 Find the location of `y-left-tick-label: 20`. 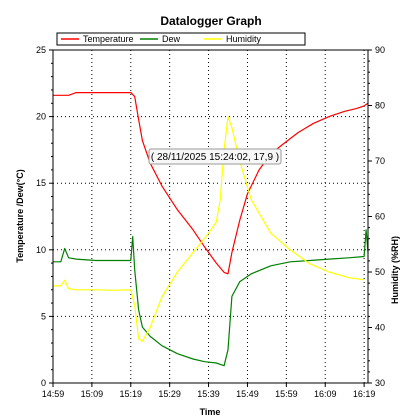

y-left-tick-label: 20 is located at coordinates (41, 117).